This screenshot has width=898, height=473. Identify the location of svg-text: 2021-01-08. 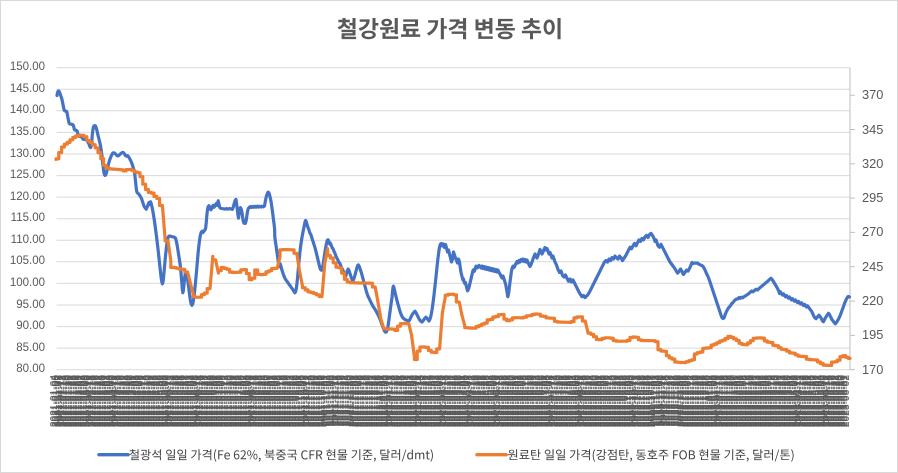
(59, 401).